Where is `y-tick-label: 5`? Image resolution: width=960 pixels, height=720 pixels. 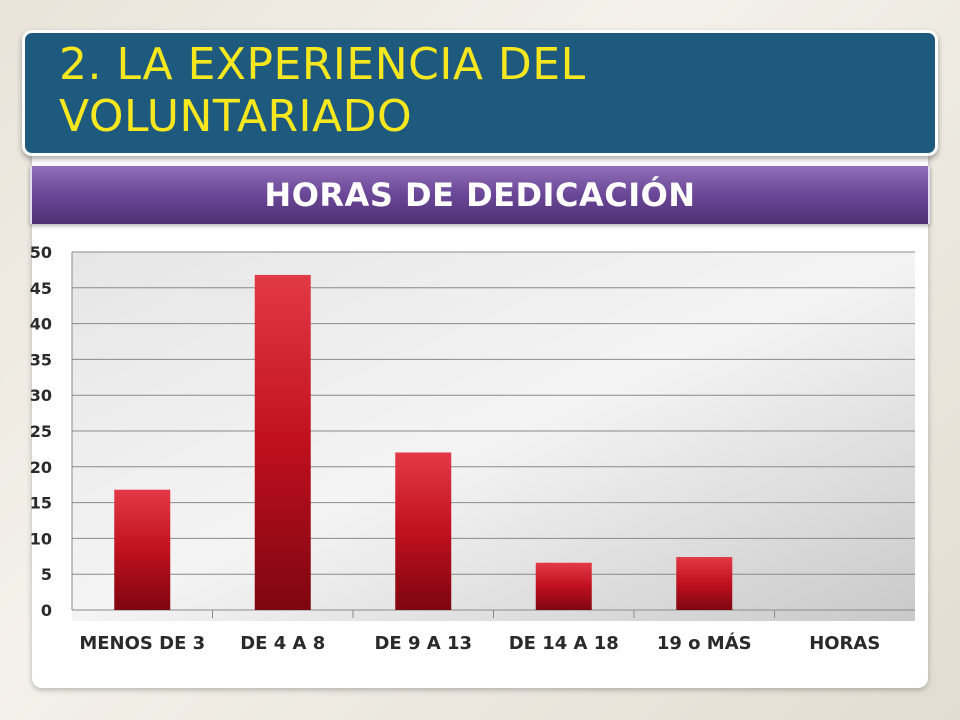 y-tick-label: 5 is located at coordinates (46, 574).